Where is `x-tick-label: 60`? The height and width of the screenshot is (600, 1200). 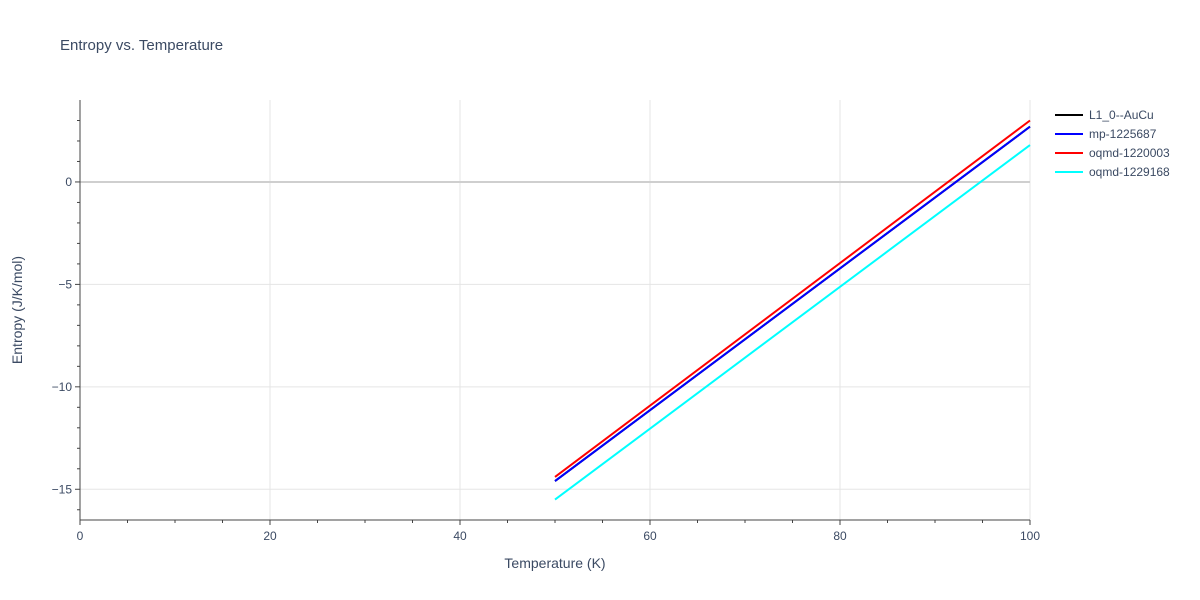 x-tick-label: 60 is located at coordinates (650, 536).